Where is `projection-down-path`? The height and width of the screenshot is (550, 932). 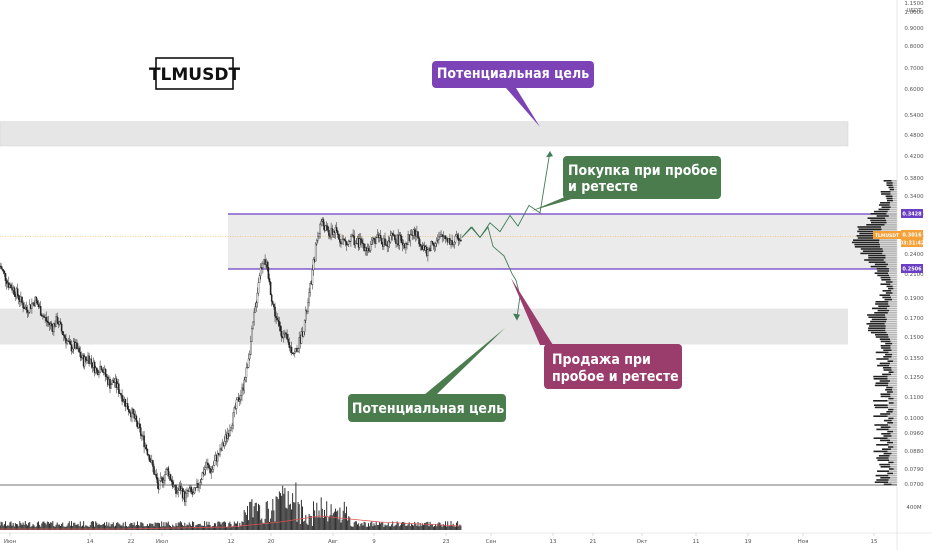
projection-down-path is located at coordinates (491, 272).